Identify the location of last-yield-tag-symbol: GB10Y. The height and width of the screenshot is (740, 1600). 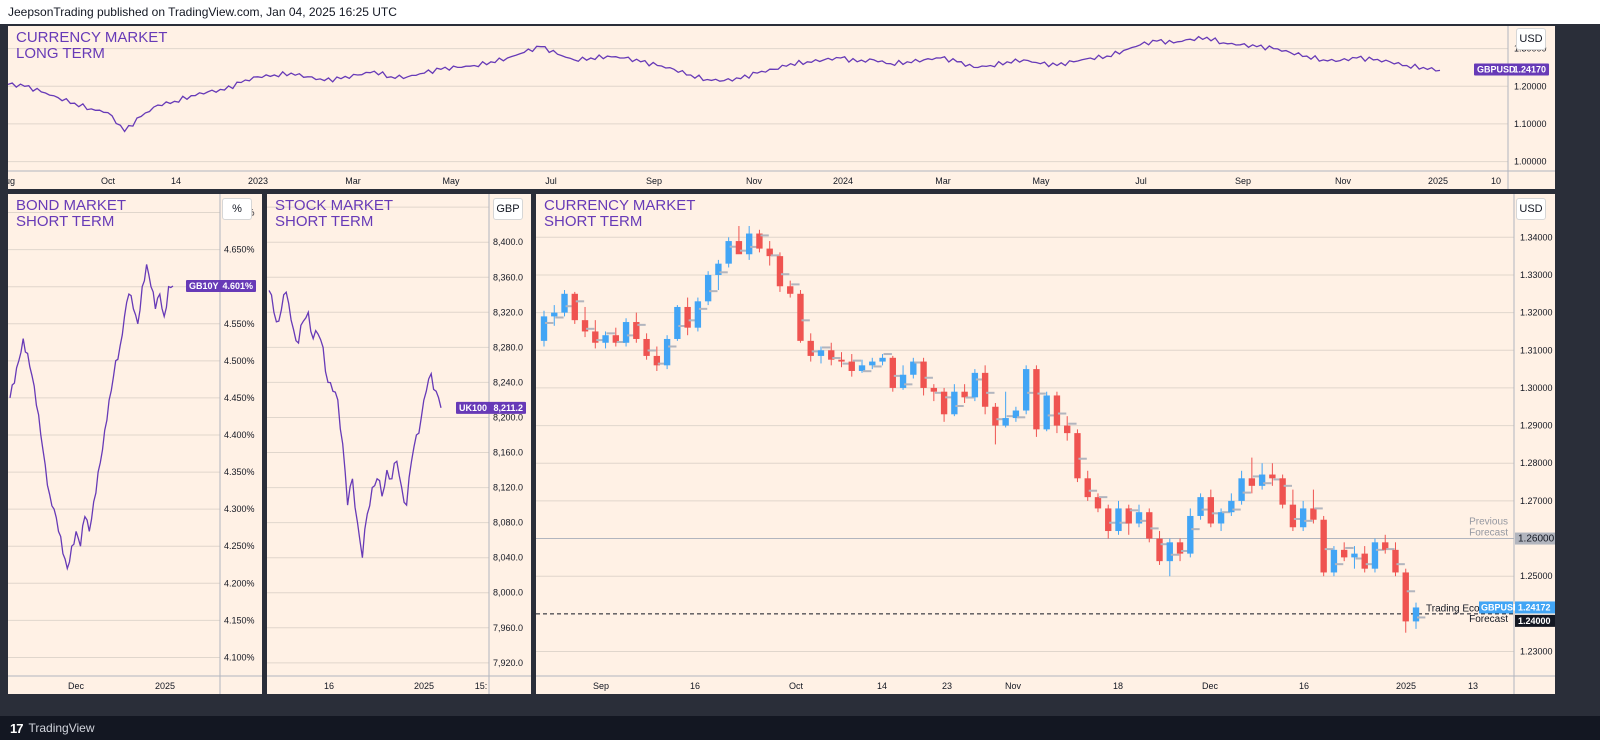
(204, 286).